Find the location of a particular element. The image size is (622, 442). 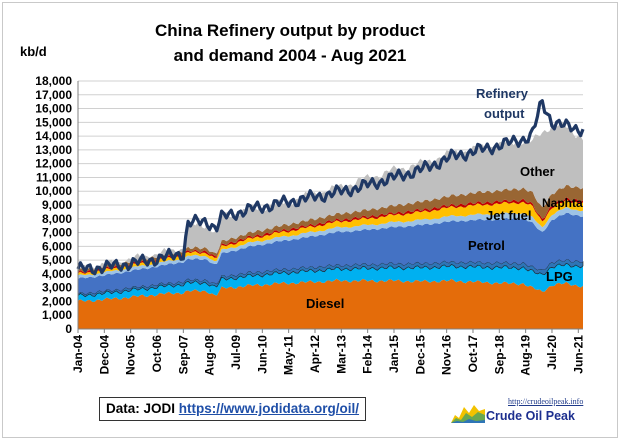

y-tick-label: 10,000 is located at coordinates (53, 191).